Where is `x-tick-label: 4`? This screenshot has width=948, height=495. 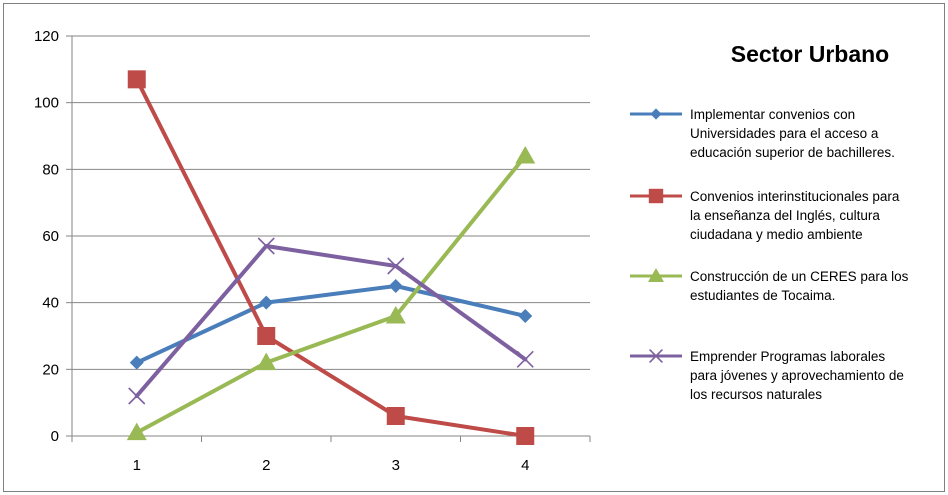 x-tick-label: 4 is located at coordinates (525, 465).